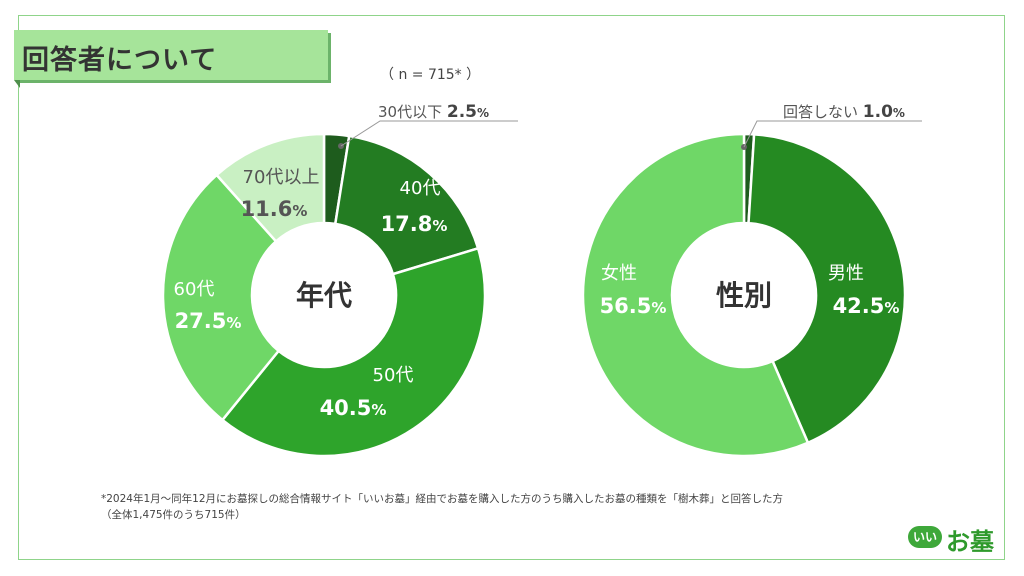 The image size is (1024, 576). What do you see at coordinates (430, 75) in the screenshot?
I see `sample-size-note: （ n = 715* ）` at bounding box center [430, 75].